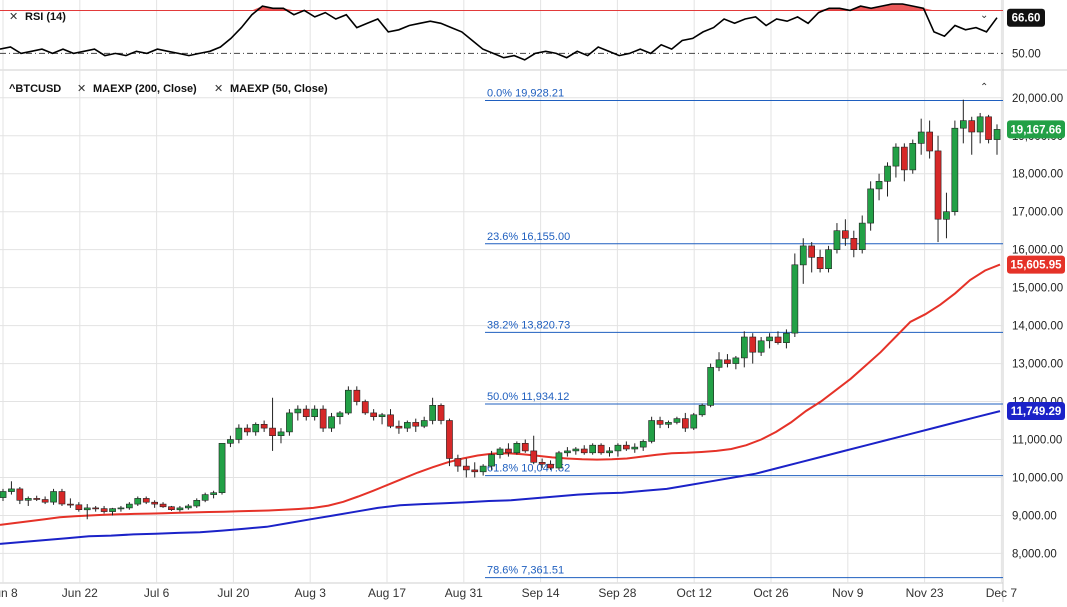 This screenshot has width=1067, height=607. I want to click on x-tick-label: Sep 28, so click(617, 593).